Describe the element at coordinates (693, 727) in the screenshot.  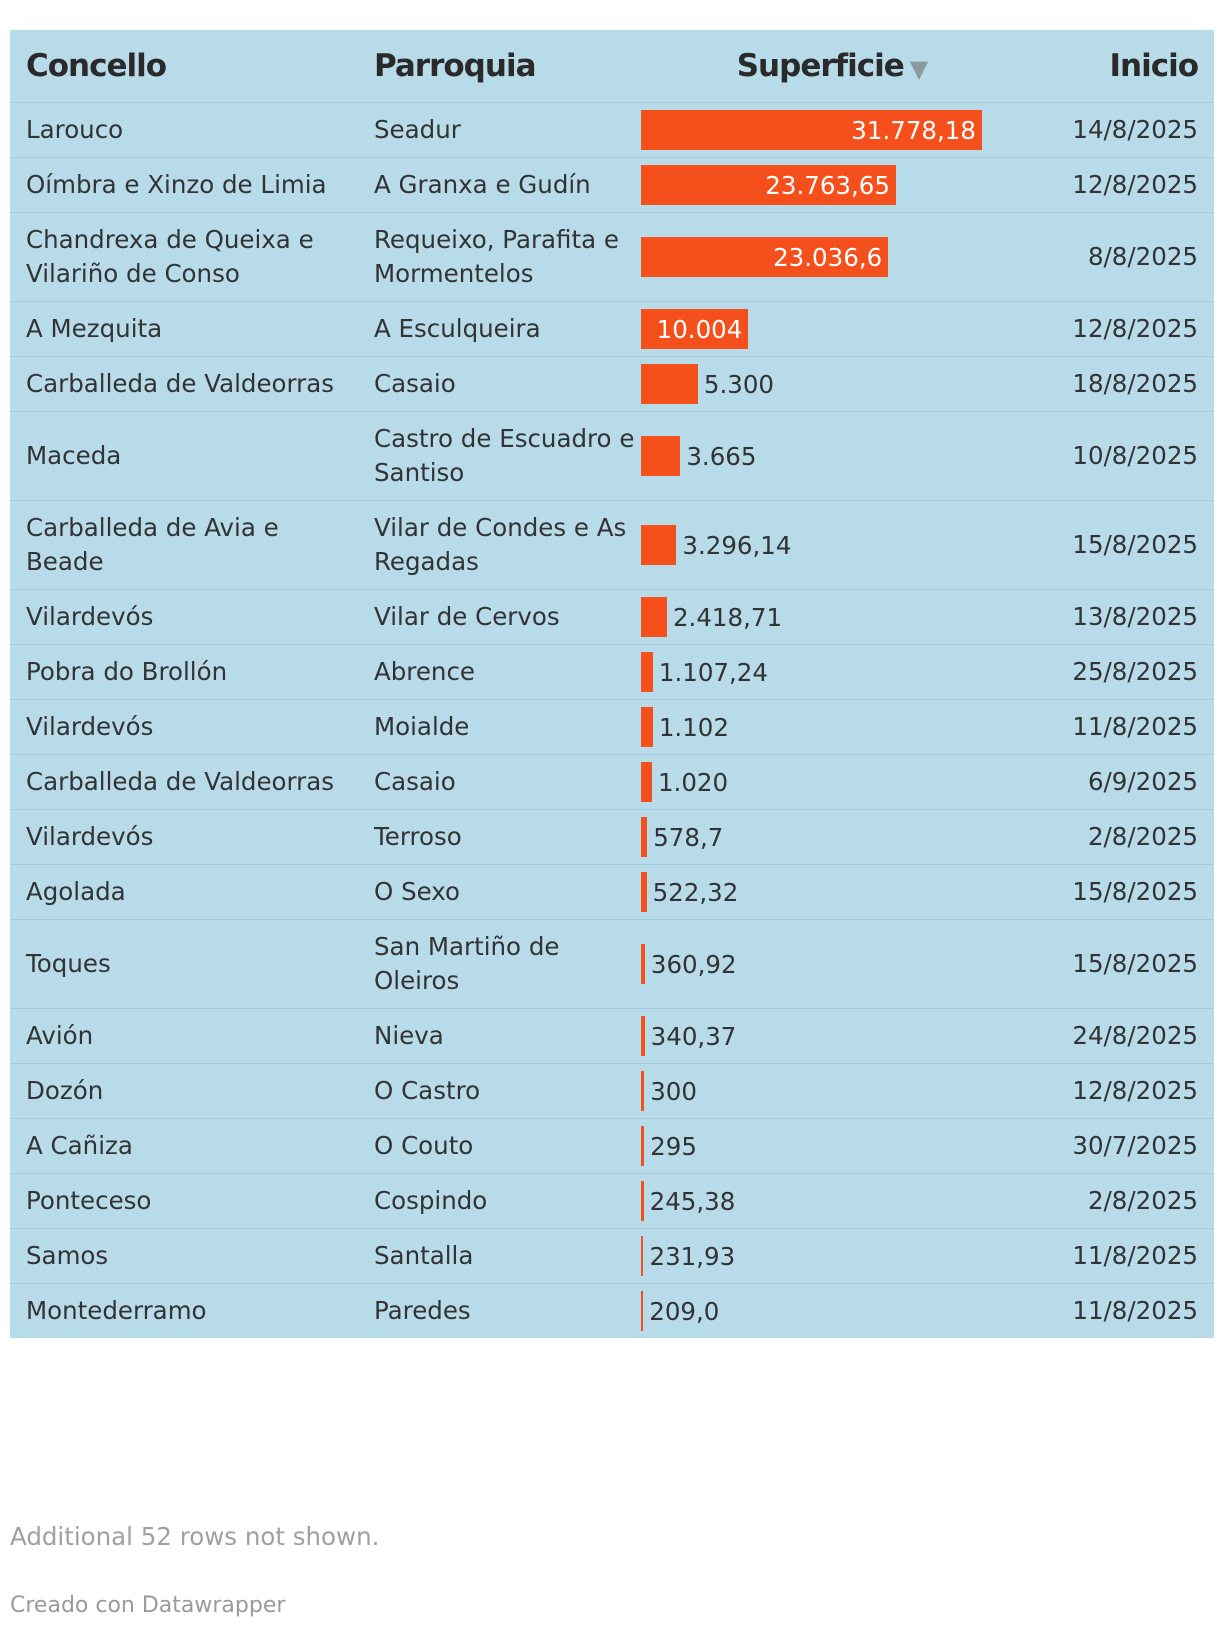
I see `superficie-value-label: 1.102` at that location.